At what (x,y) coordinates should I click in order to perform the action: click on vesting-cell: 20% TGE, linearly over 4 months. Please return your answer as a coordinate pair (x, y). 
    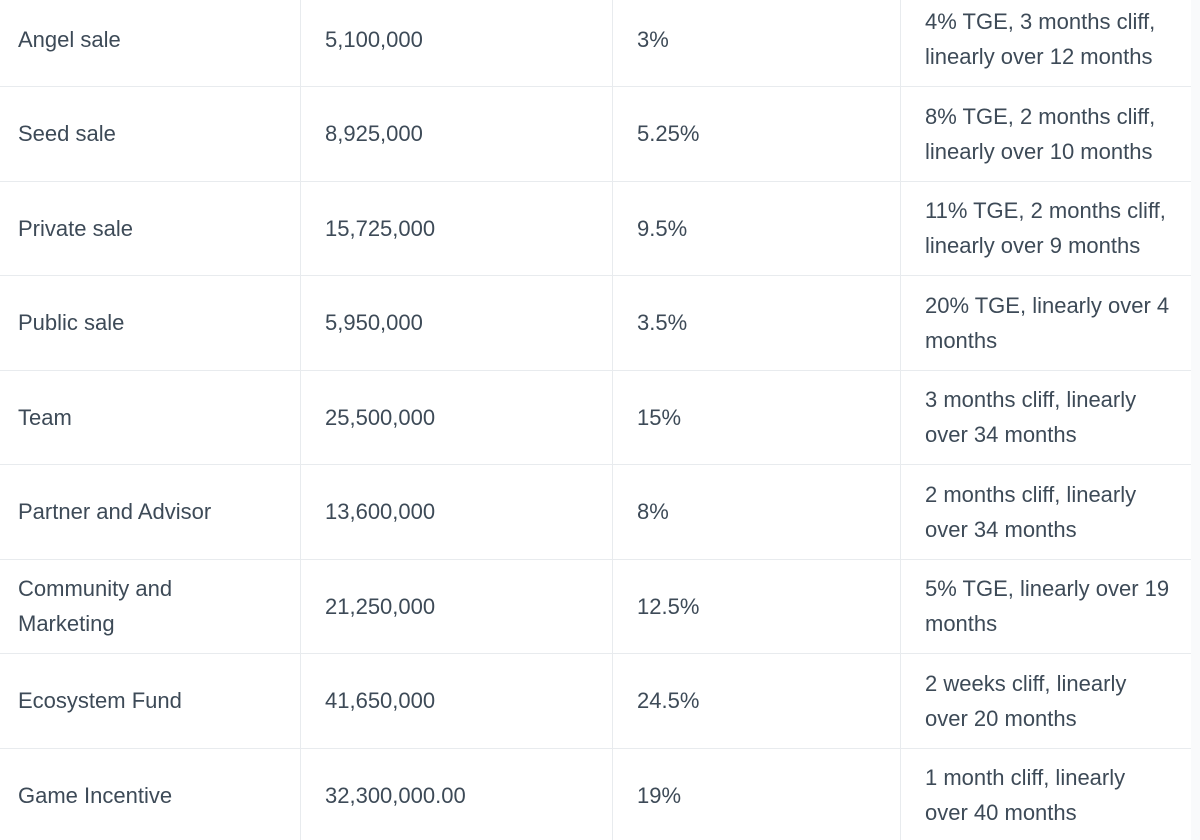
    Looking at the image, I should click on (1046, 323).